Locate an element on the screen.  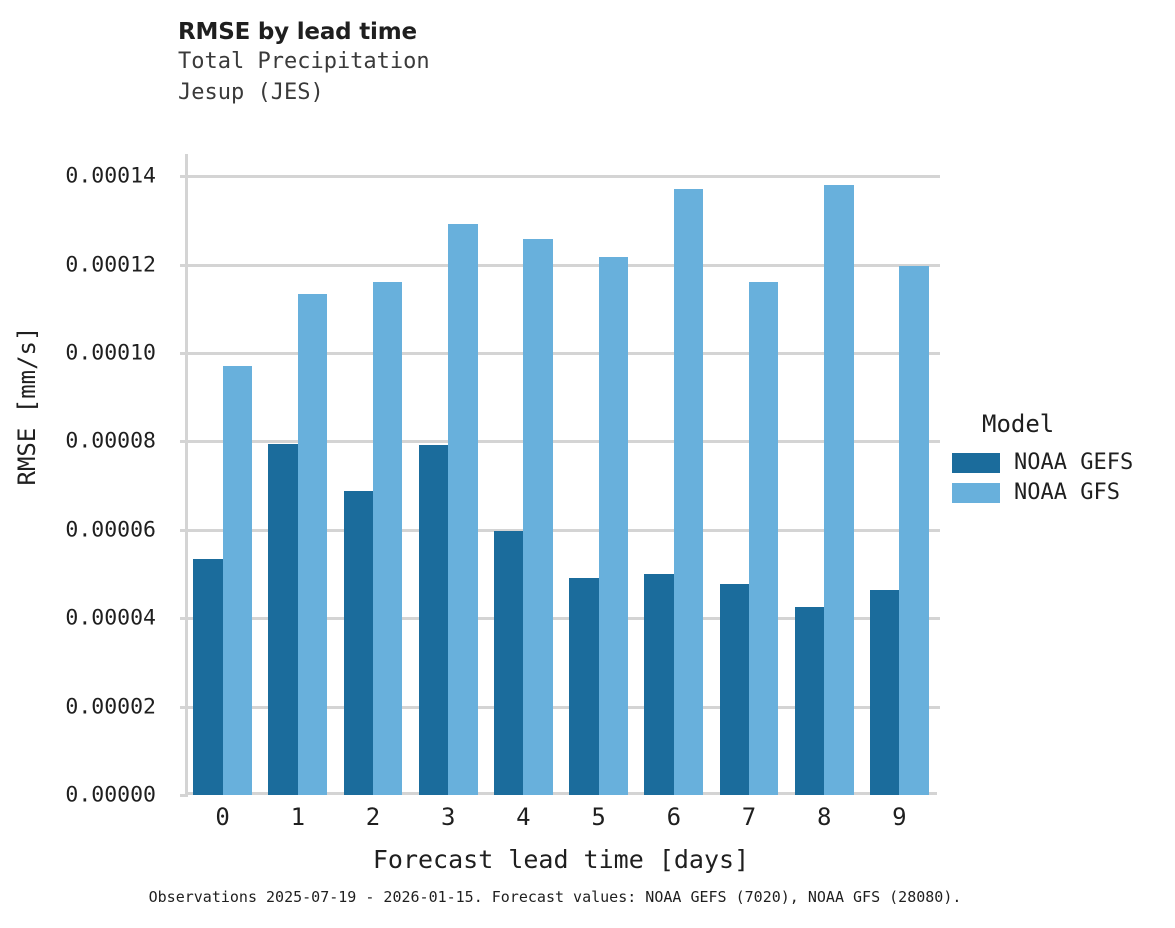
legend-label: NOAA GEFS is located at coordinates (1074, 462).